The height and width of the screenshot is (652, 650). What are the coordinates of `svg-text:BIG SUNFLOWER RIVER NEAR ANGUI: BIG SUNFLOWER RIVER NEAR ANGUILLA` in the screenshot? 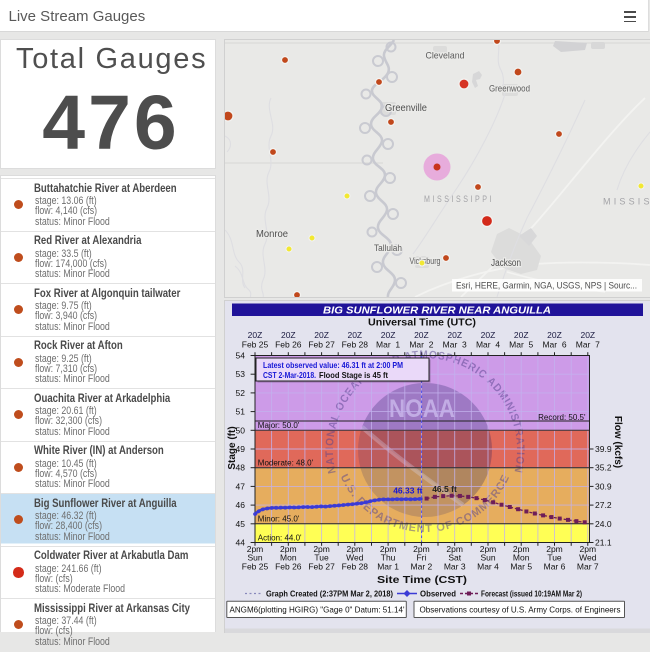 It's located at (437, 311).